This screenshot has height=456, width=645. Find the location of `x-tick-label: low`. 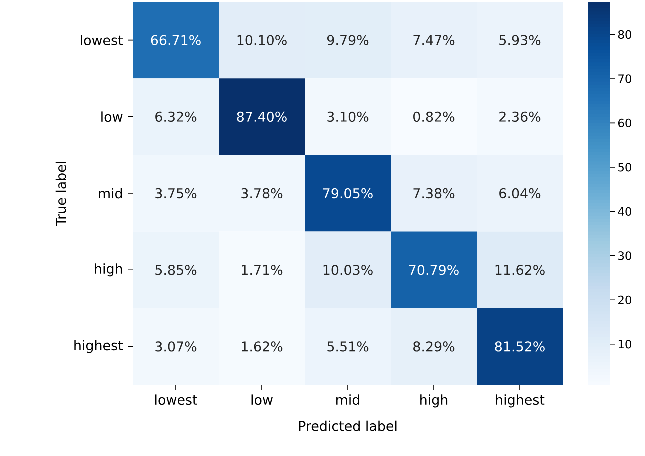

x-tick-label: low is located at coordinates (262, 400).